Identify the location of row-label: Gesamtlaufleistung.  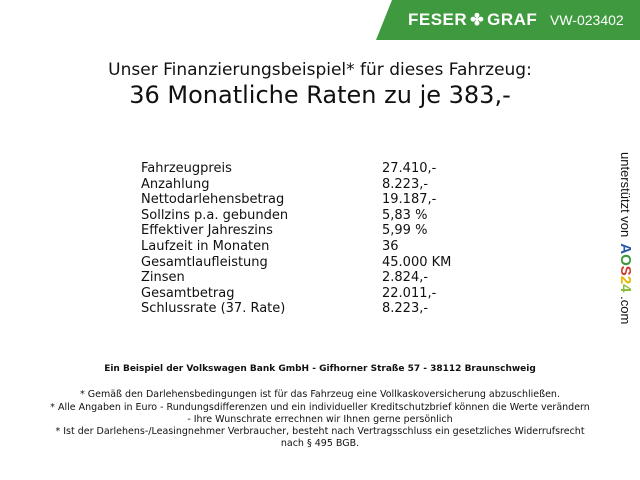
(204, 262).